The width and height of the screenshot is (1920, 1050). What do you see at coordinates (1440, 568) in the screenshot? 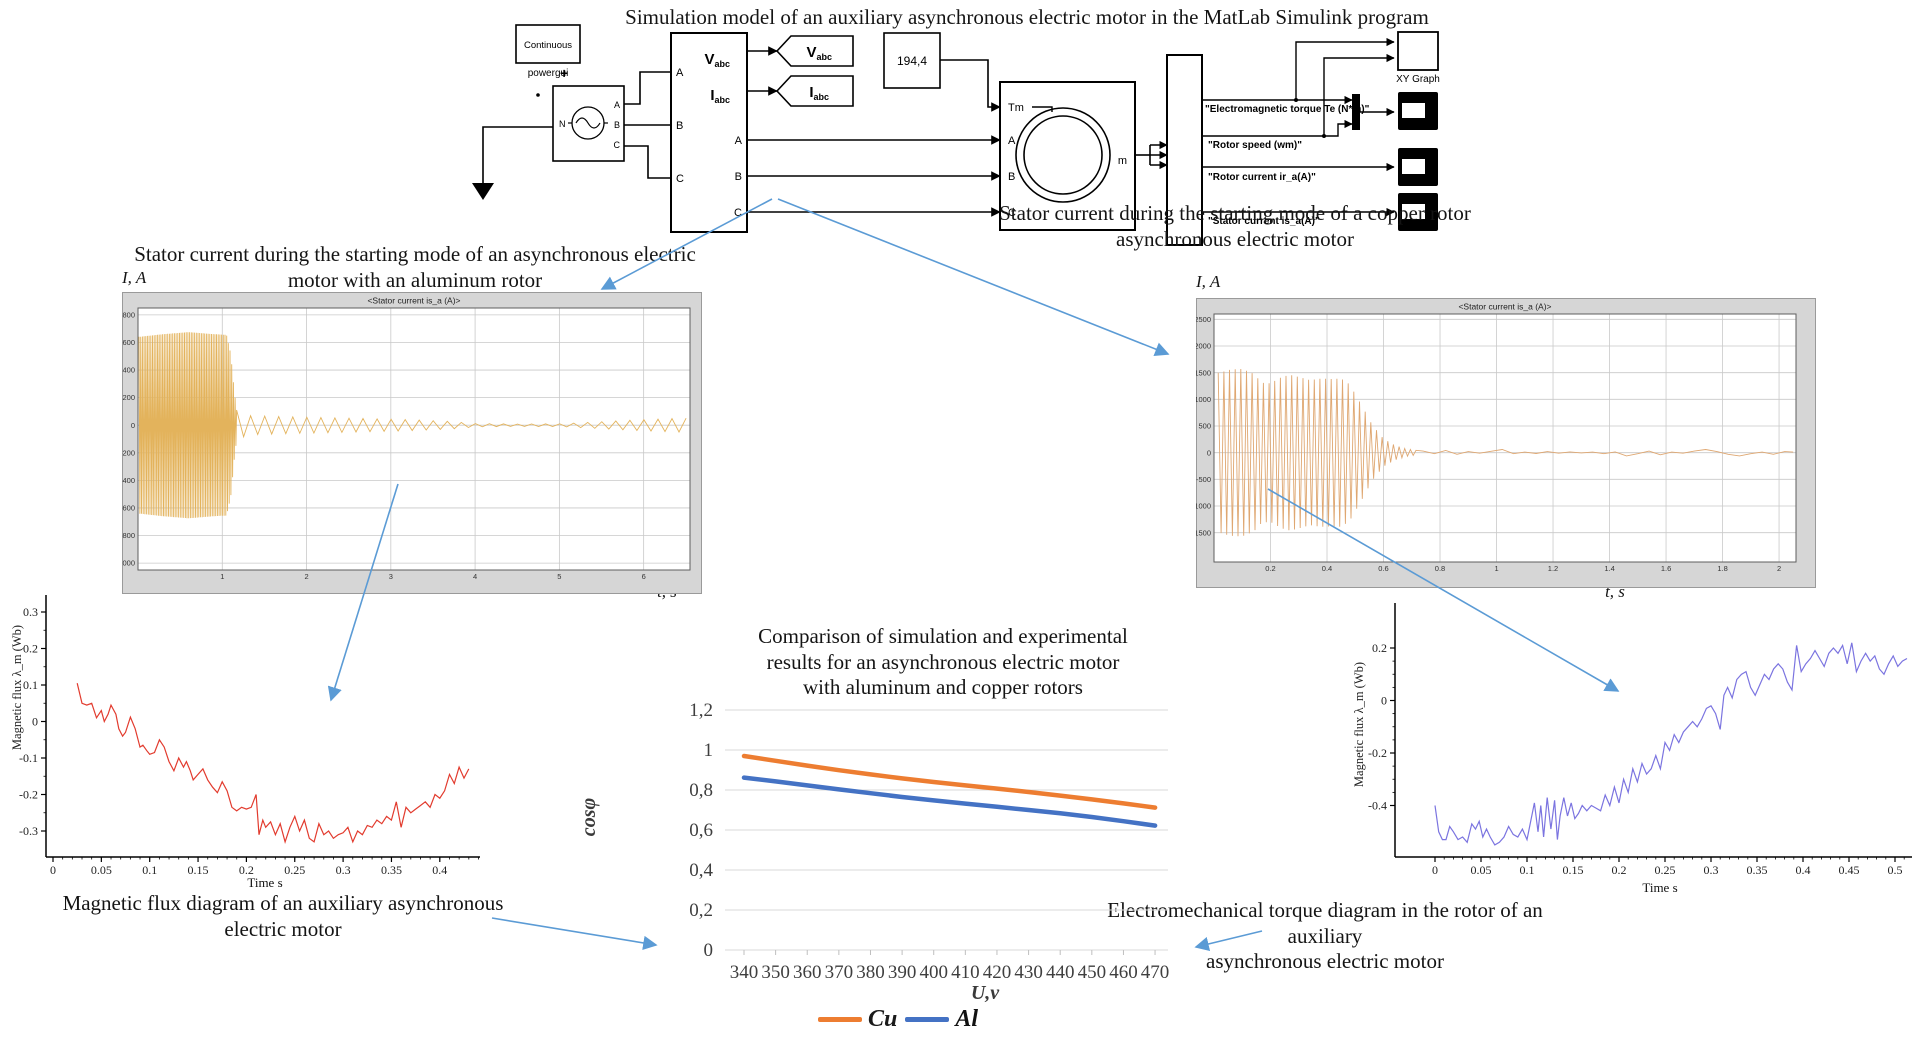
I see `svg-text: 0.8` at bounding box center [1440, 568].